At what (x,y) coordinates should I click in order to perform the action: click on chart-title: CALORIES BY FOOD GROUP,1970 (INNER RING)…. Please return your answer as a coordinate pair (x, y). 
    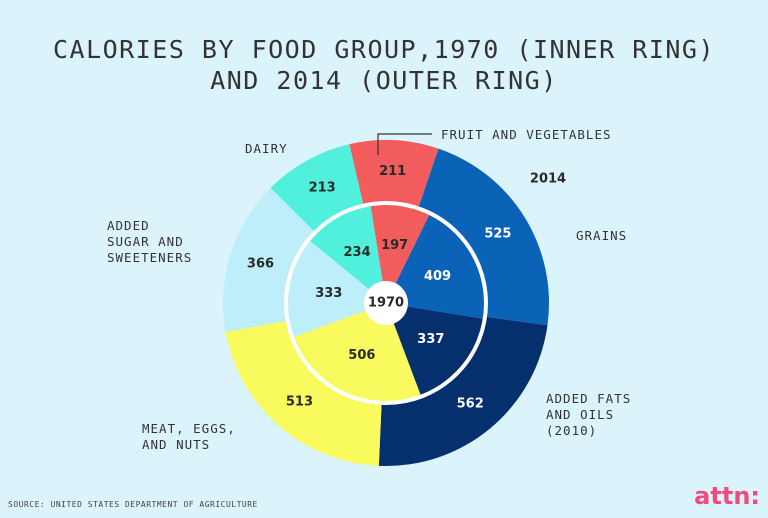
    Looking at the image, I should click on (384, 65).